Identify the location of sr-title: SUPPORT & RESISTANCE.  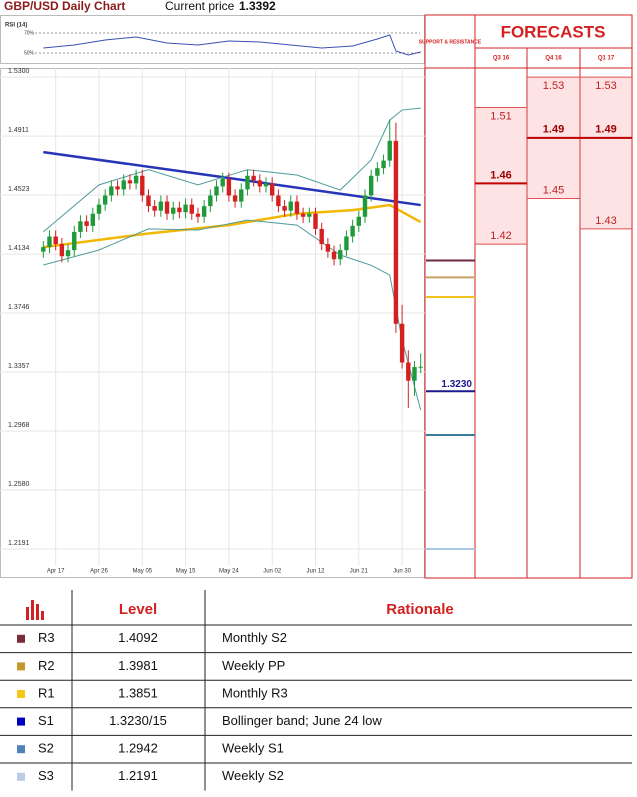
(450, 42).